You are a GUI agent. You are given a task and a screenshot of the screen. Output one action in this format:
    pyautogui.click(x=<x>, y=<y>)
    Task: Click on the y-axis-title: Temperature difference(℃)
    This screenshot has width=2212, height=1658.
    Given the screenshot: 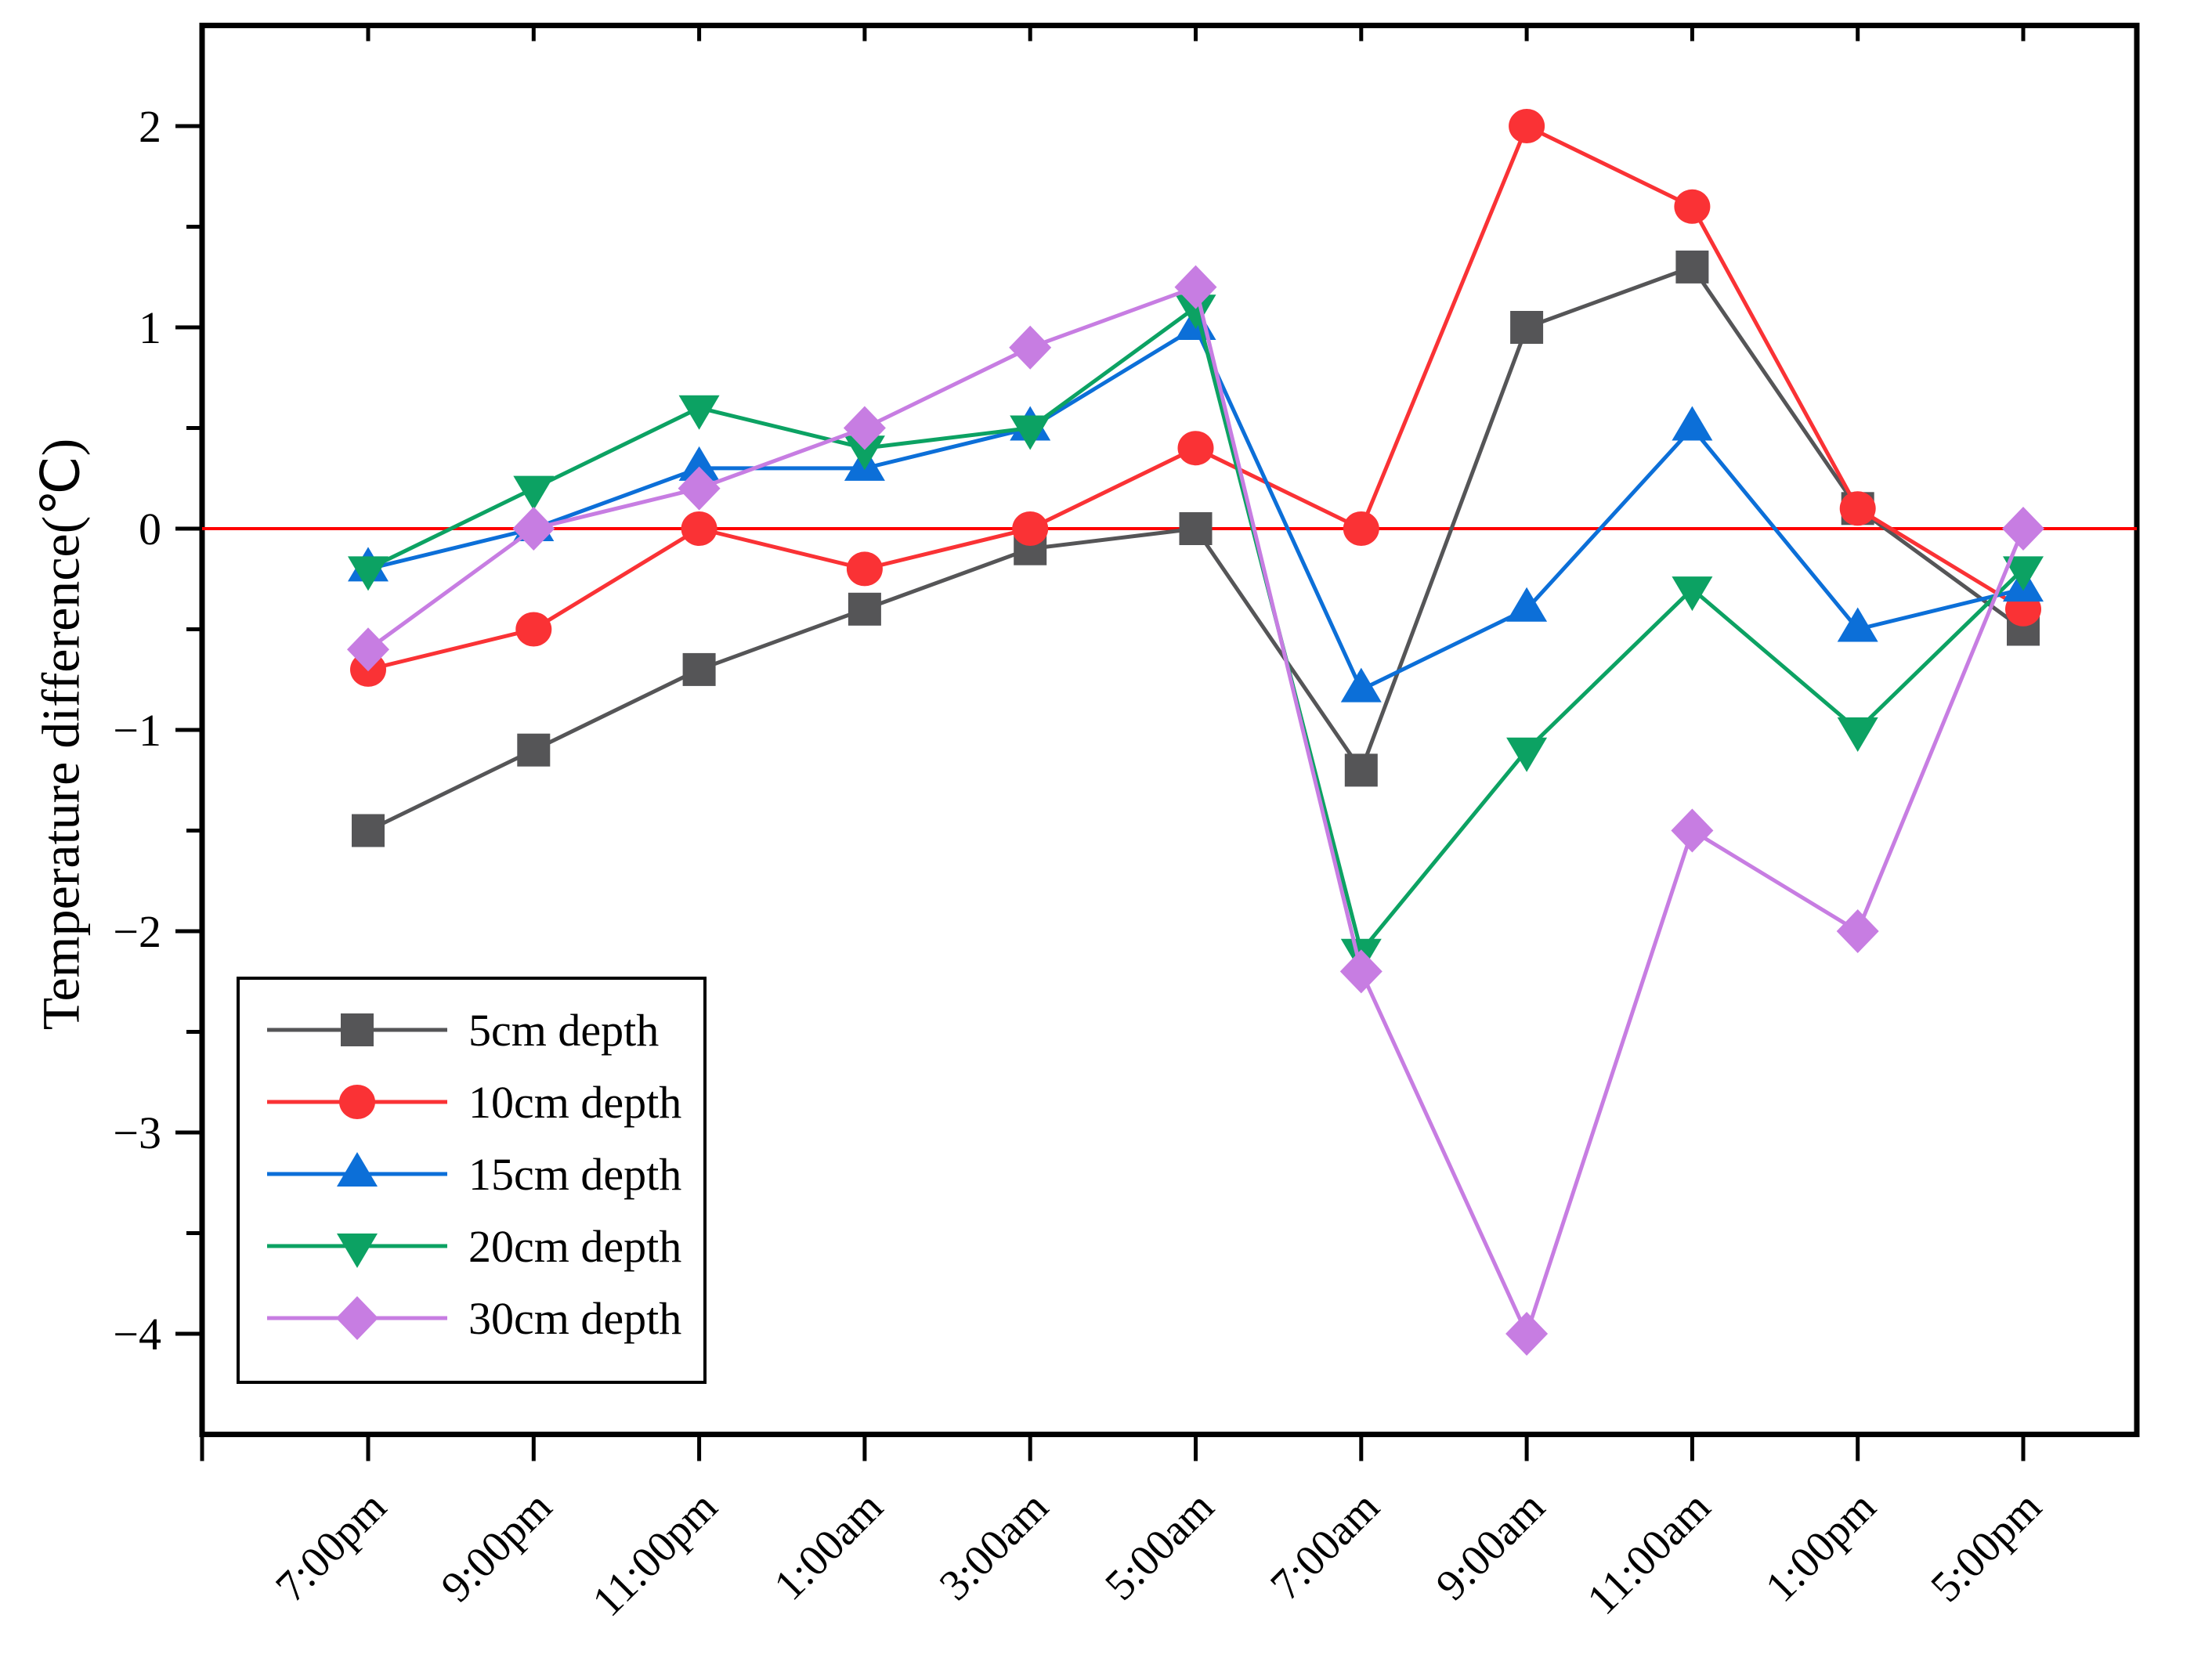 What is the action you would take?
    pyautogui.click(x=61, y=734)
    